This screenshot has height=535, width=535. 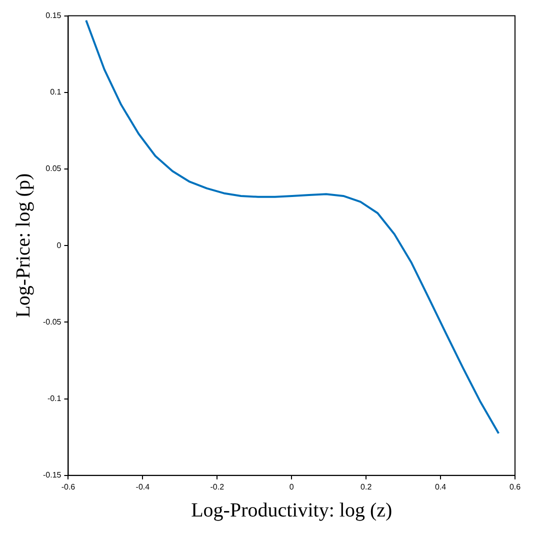 What do you see at coordinates (56, 92) in the screenshot?
I see `y-tick-label: 0.1` at bounding box center [56, 92].